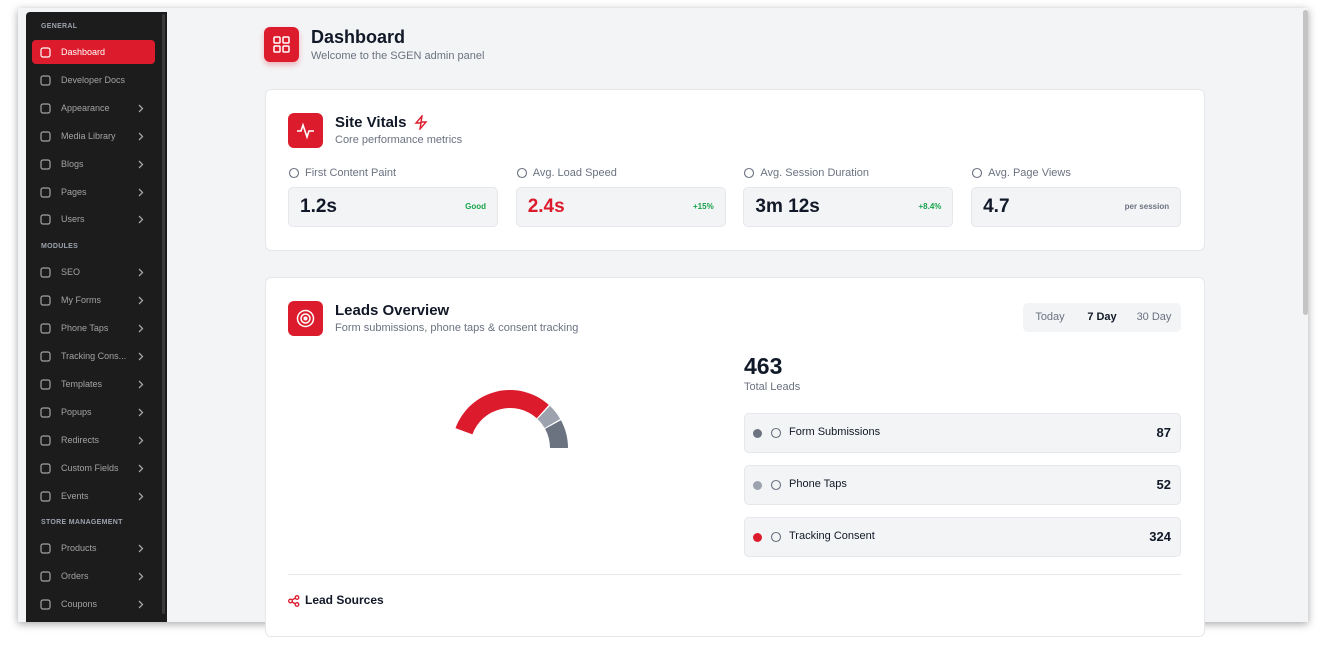  Describe the element at coordinates (82, 383) in the screenshot. I see `nav-item: Templates` at that location.